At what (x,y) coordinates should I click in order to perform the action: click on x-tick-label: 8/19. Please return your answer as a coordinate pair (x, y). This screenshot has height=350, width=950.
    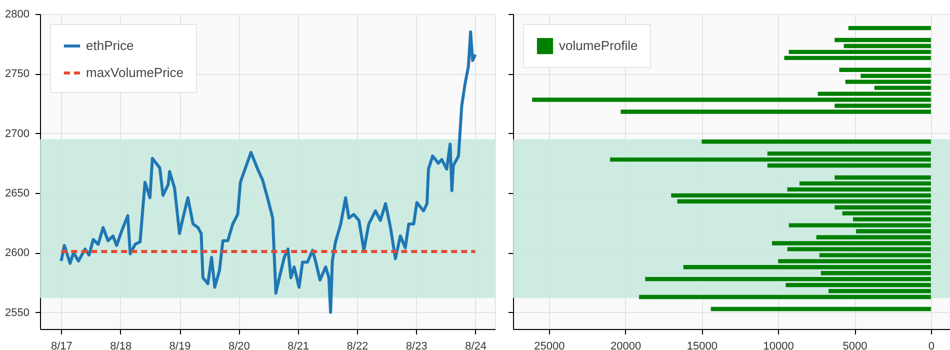
    Looking at the image, I should click on (180, 345).